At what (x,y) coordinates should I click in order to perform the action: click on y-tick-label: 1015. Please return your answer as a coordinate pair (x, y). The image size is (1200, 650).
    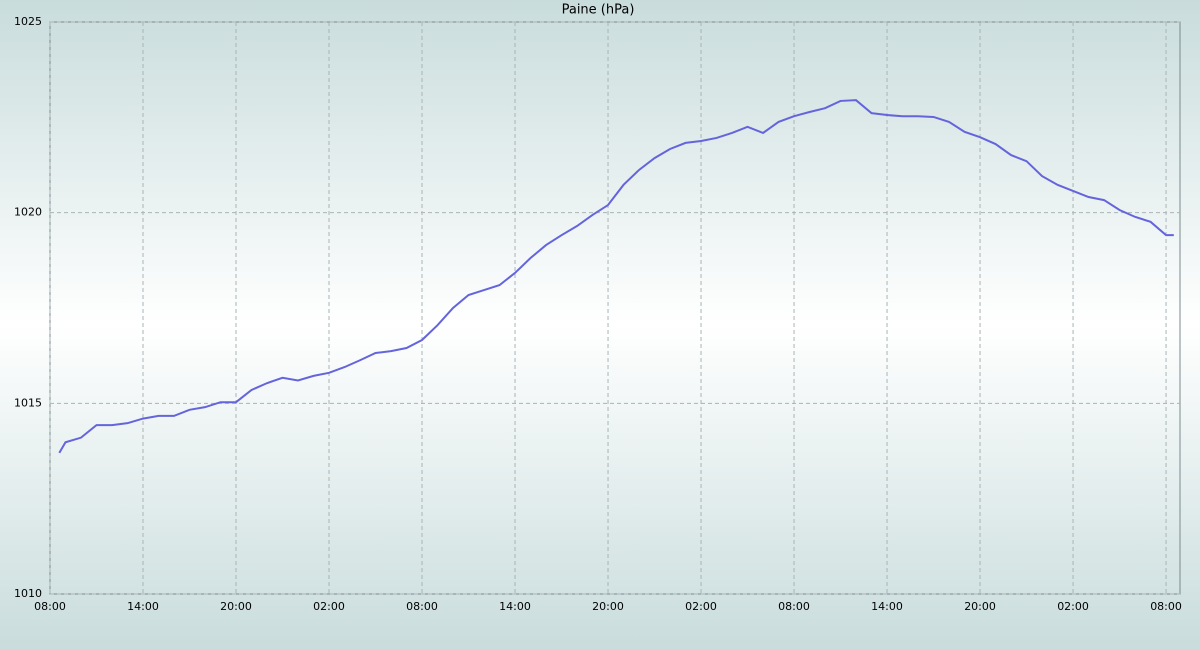
    Looking at the image, I should click on (28, 402).